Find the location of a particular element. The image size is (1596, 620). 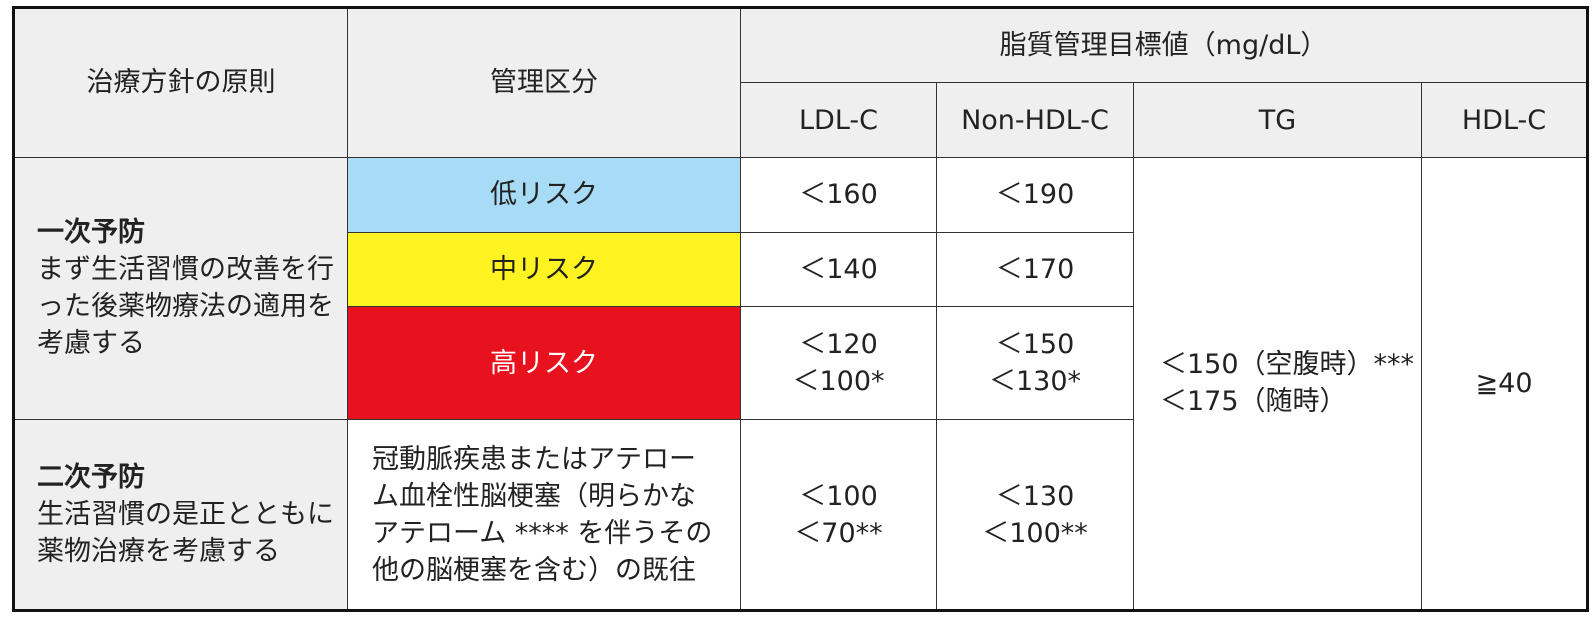

ldl-low: ＜160 is located at coordinates (838, 195).